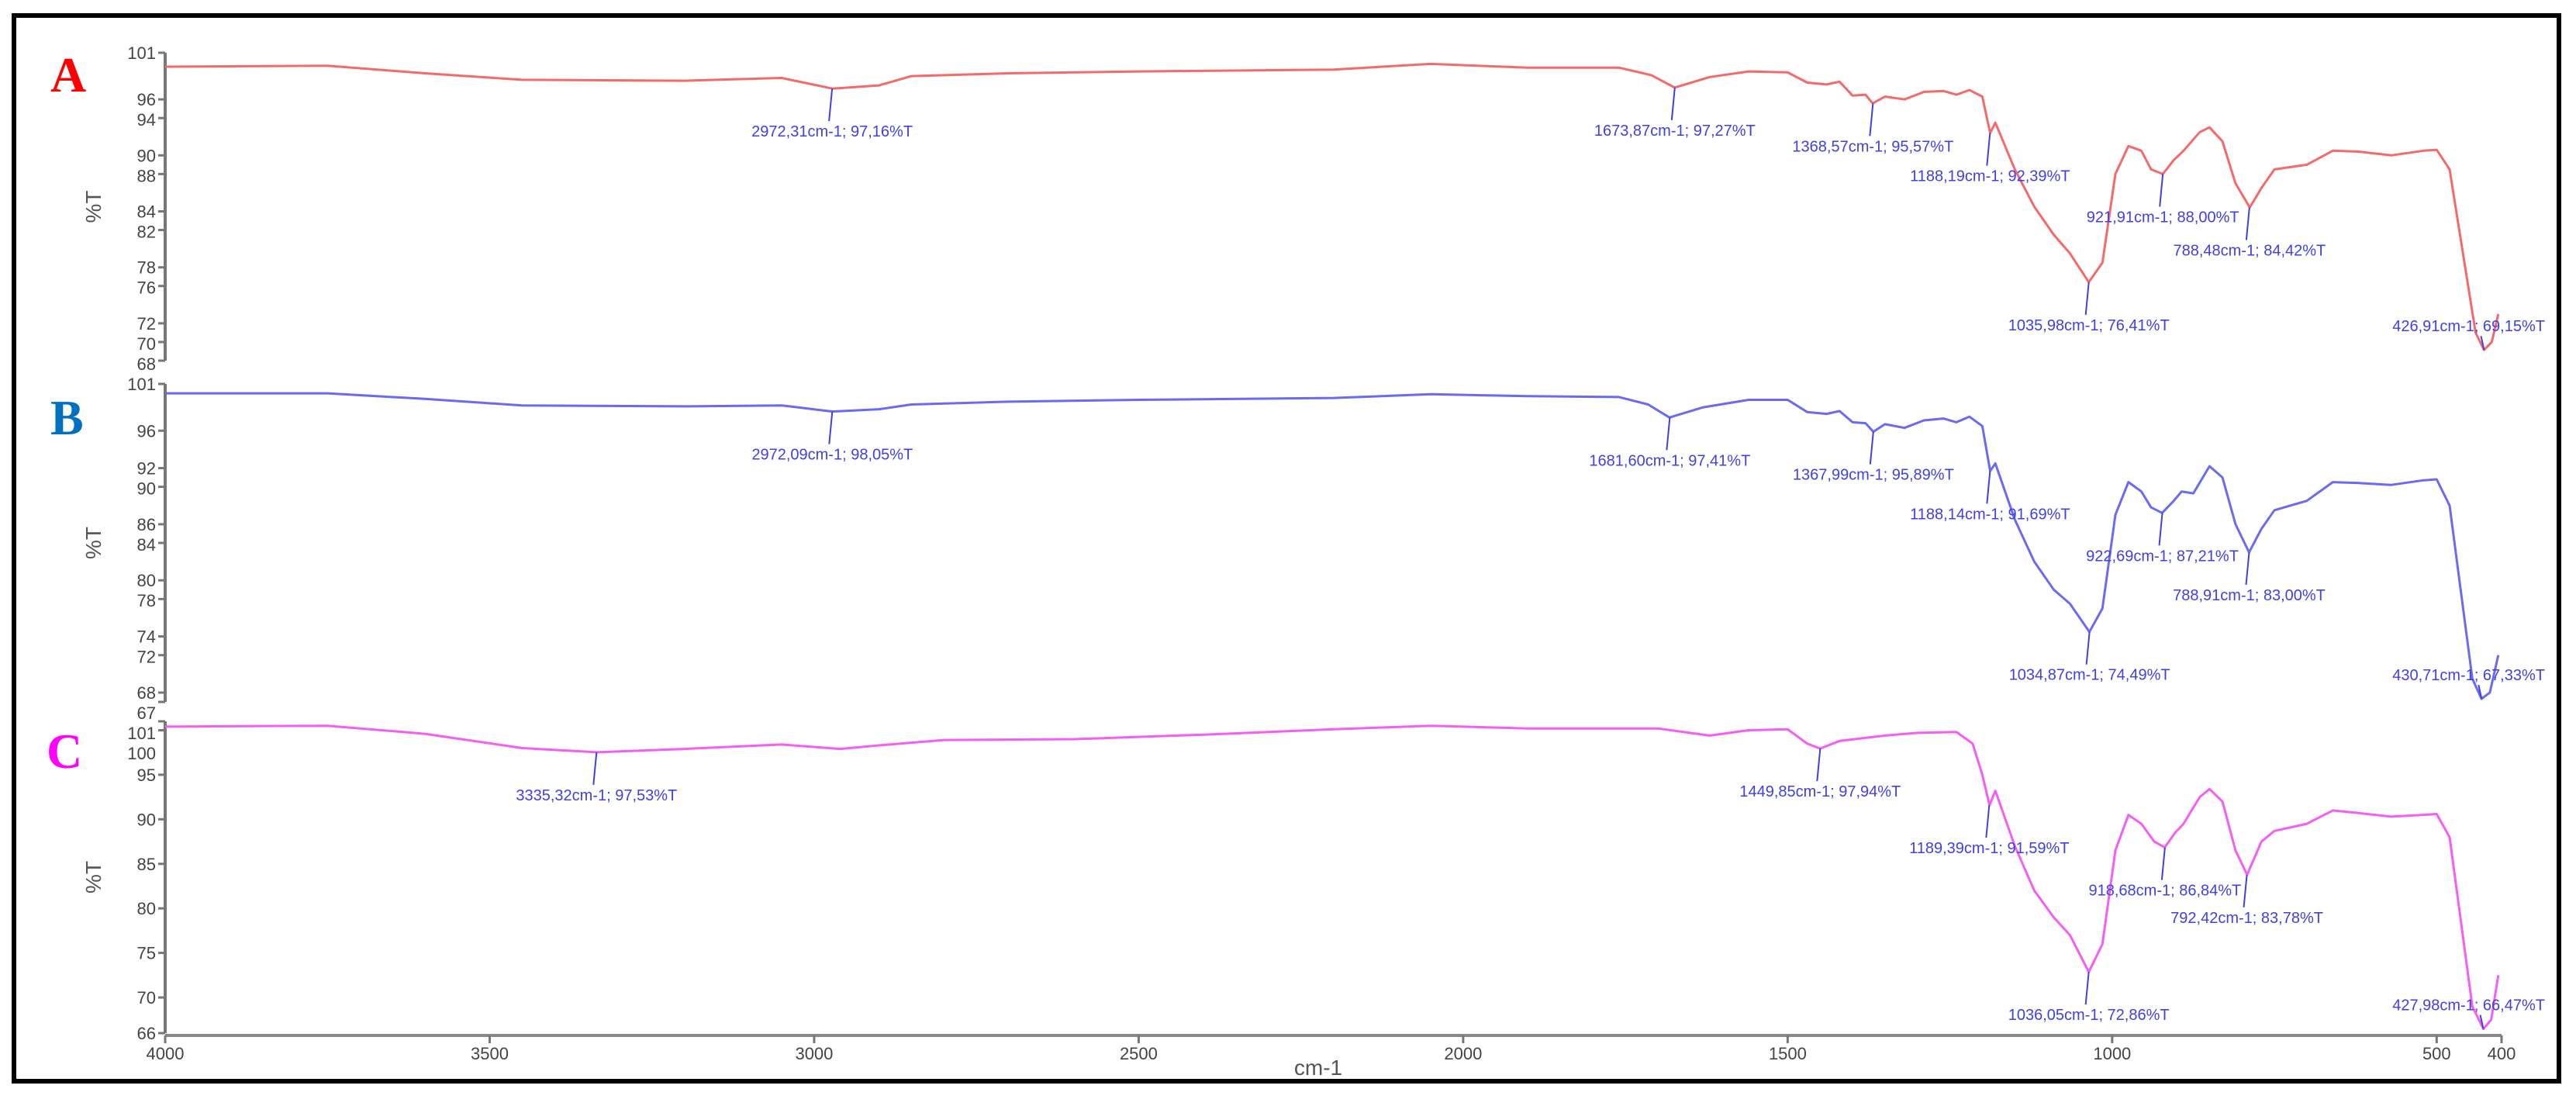 The width and height of the screenshot is (2576, 1113). What do you see at coordinates (1989, 848) in the screenshot?
I see `peak-label: 1189,39cm-1; 91,59%T` at bounding box center [1989, 848].